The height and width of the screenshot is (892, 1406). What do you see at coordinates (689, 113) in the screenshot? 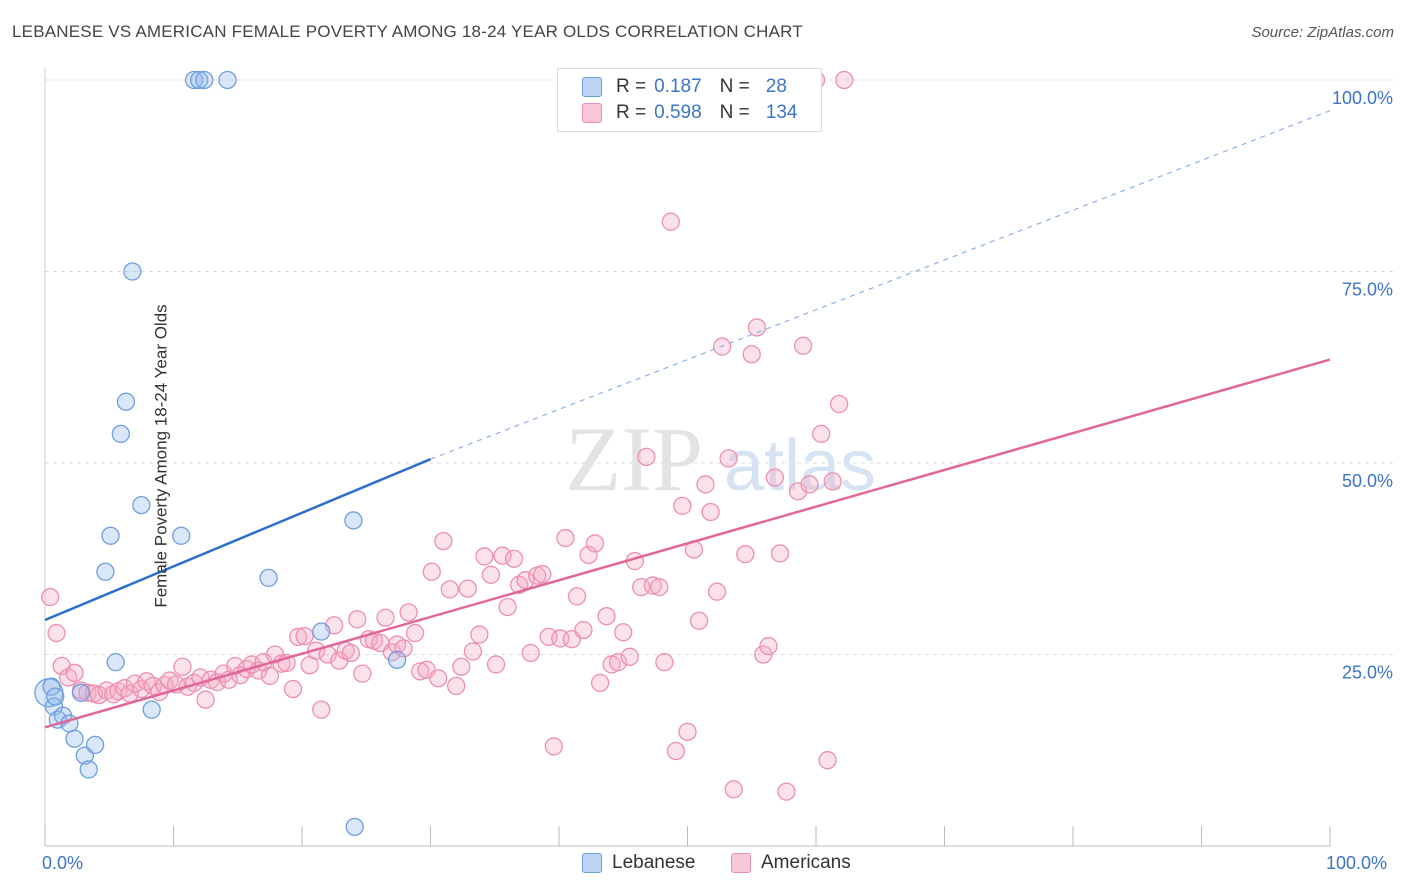
I see `legend-row-americans: R = 0.598 N = 134` at bounding box center [689, 113].